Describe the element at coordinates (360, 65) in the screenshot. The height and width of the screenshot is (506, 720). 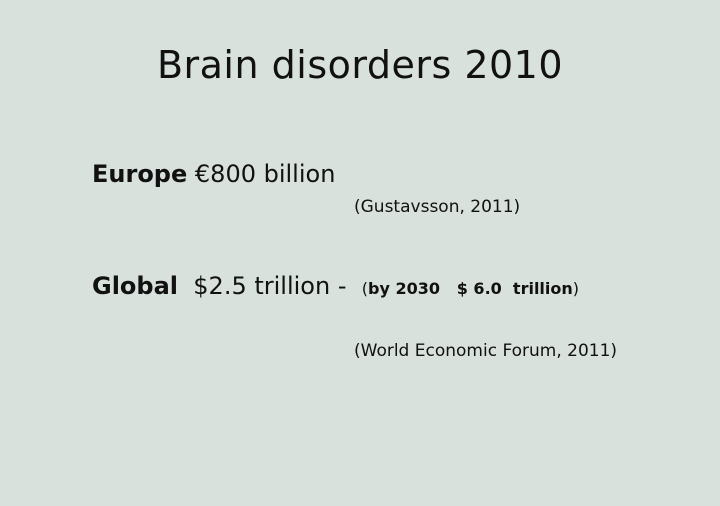
I see `slide-title: Brain disorders 2010` at that location.